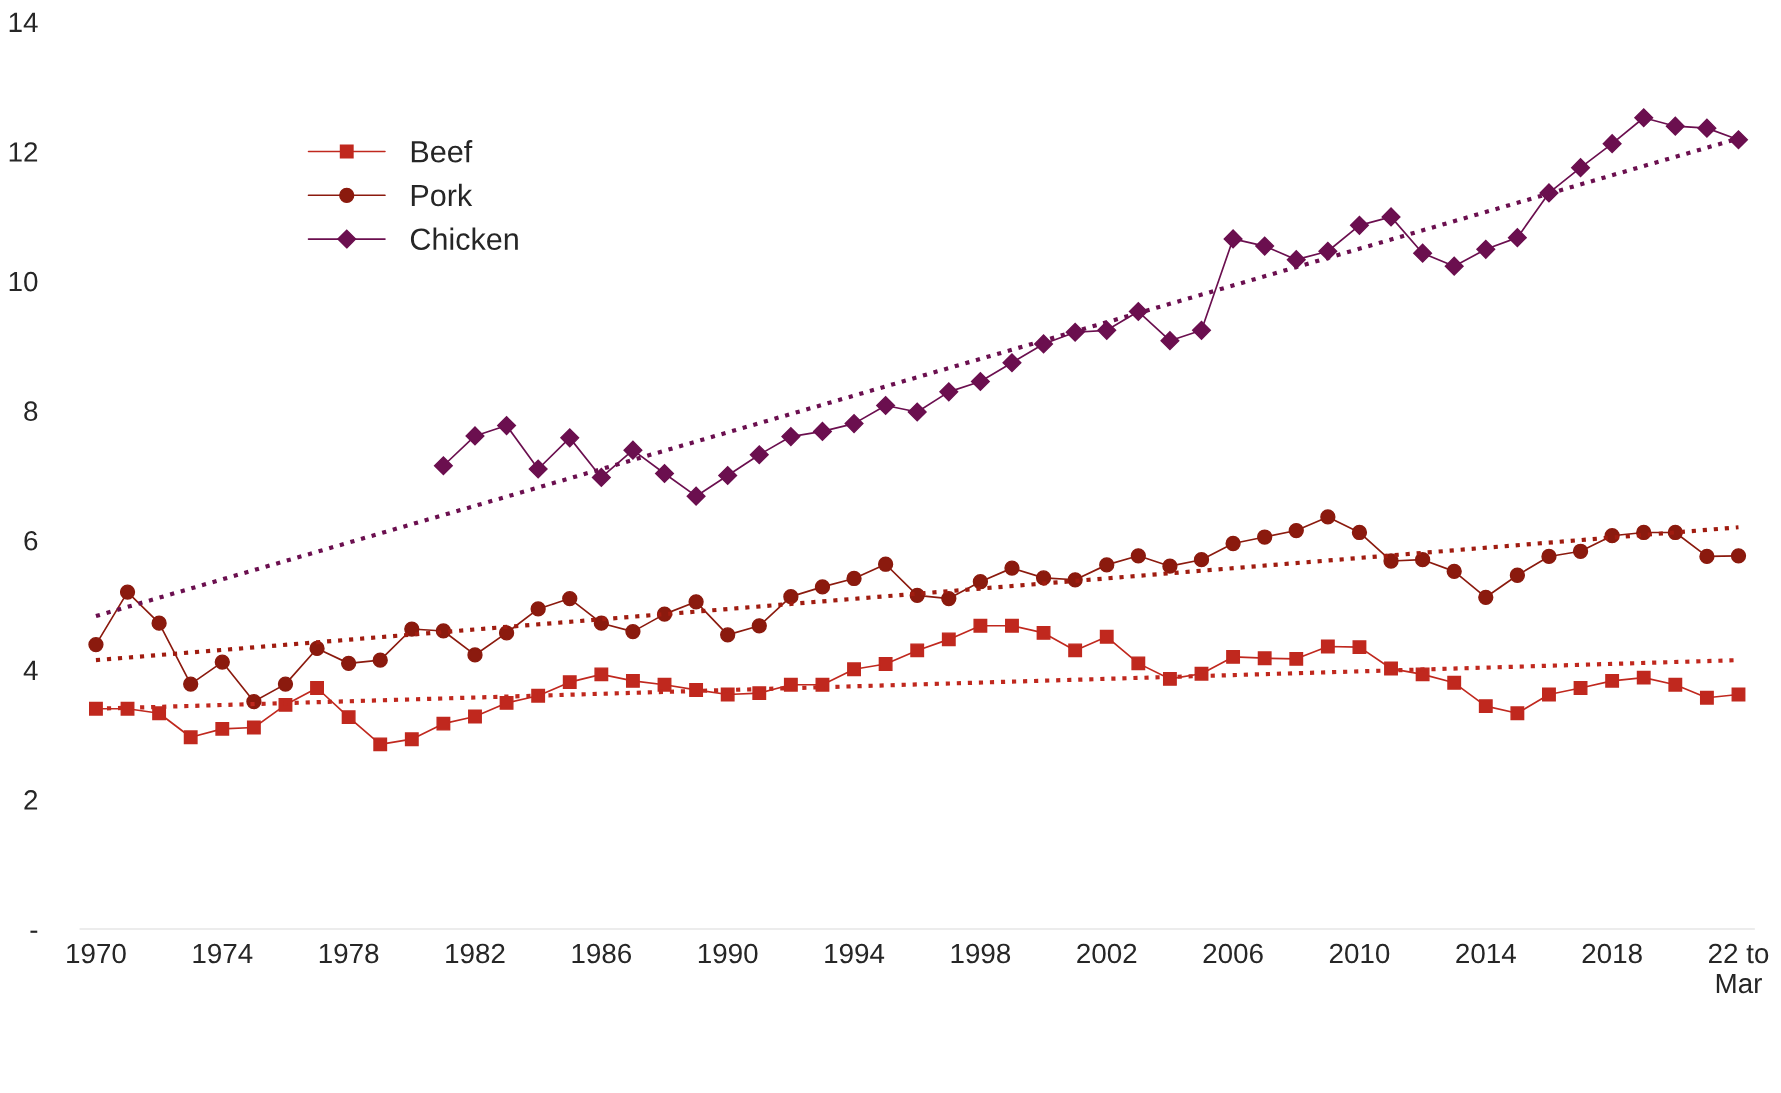 The width and height of the screenshot is (1781, 1093). I want to click on x-tick-label: 1978, so click(349, 953).